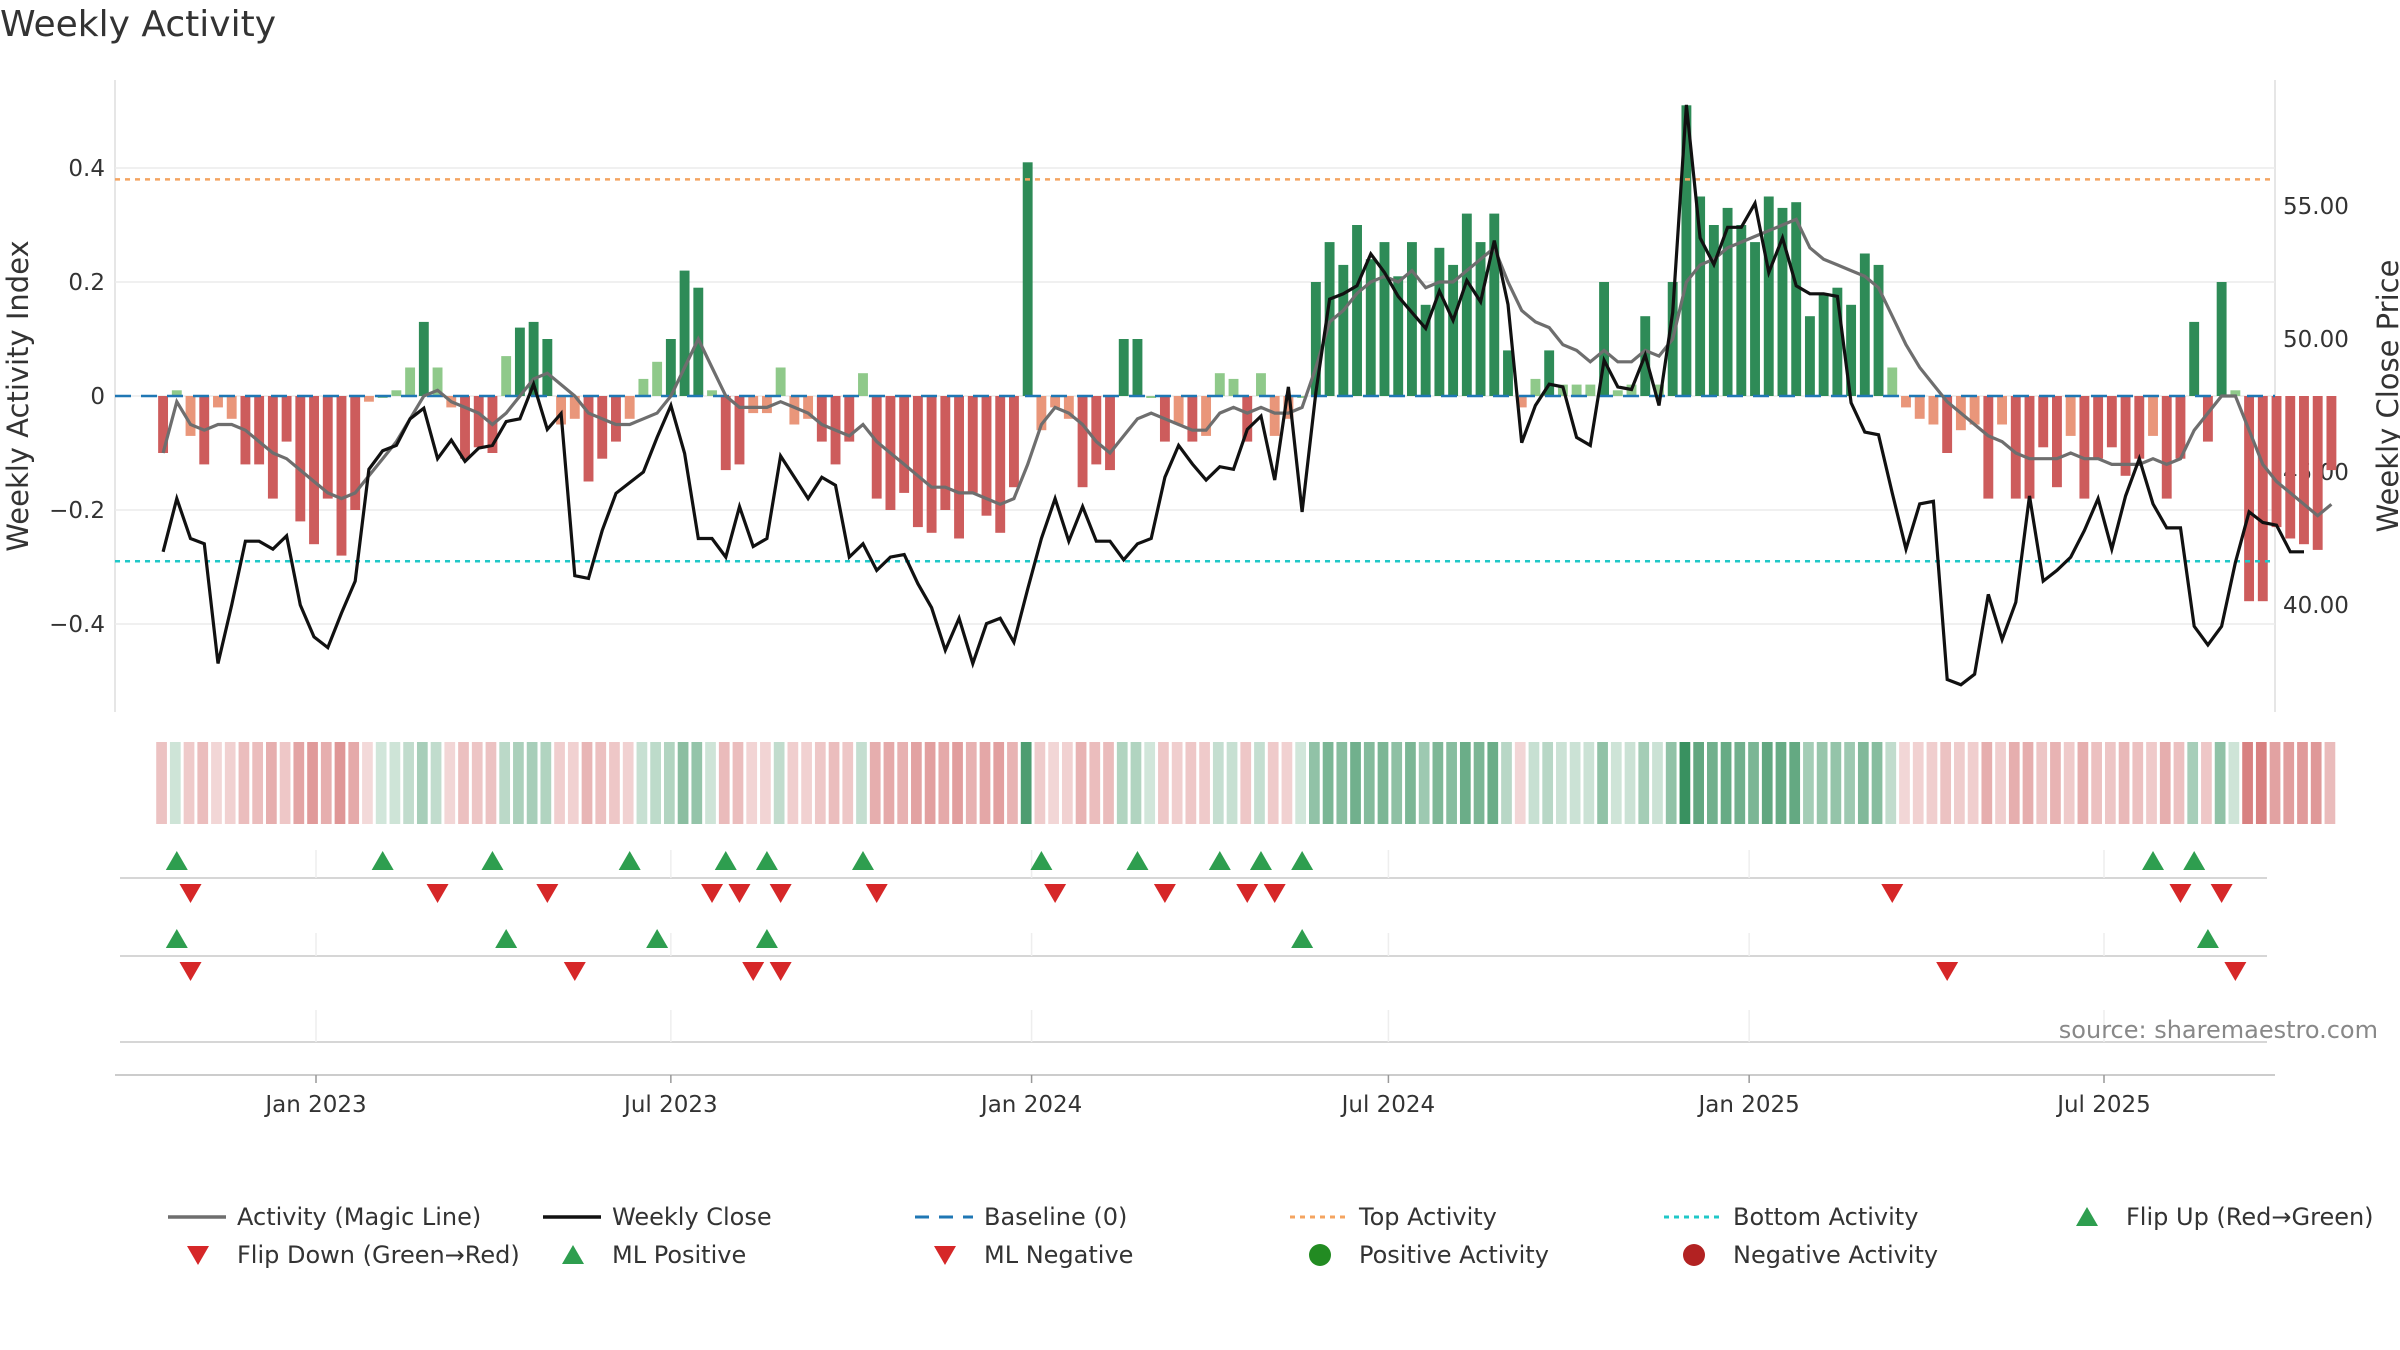  I want to click on legend-label: Activity (Magic Line), so click(359, 1217).